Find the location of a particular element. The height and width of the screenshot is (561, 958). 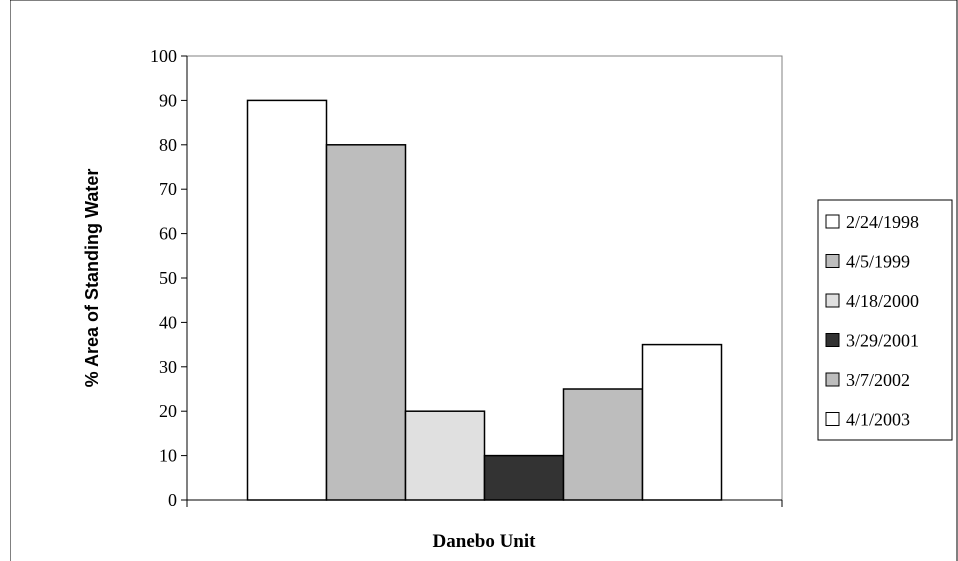

y-tick-label: 30 is located at coordinates (168, 367).